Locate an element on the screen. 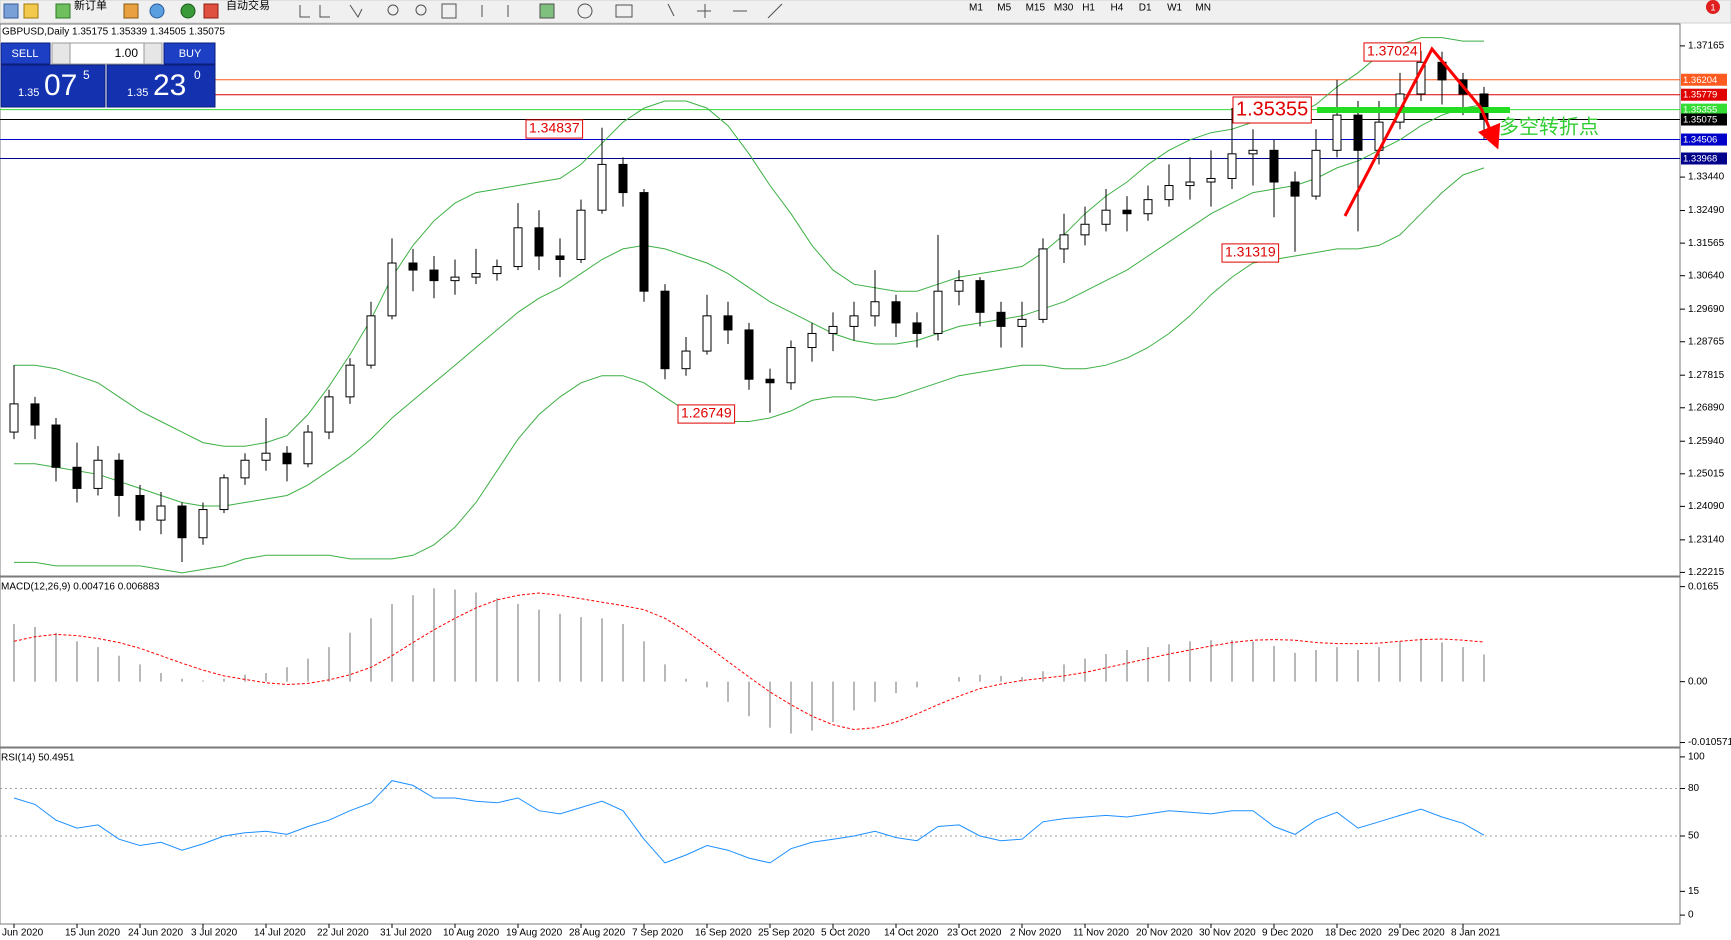 The height and width of the screenshot is (940, 1731). notification-badge is located at coordinates (1713, 7).